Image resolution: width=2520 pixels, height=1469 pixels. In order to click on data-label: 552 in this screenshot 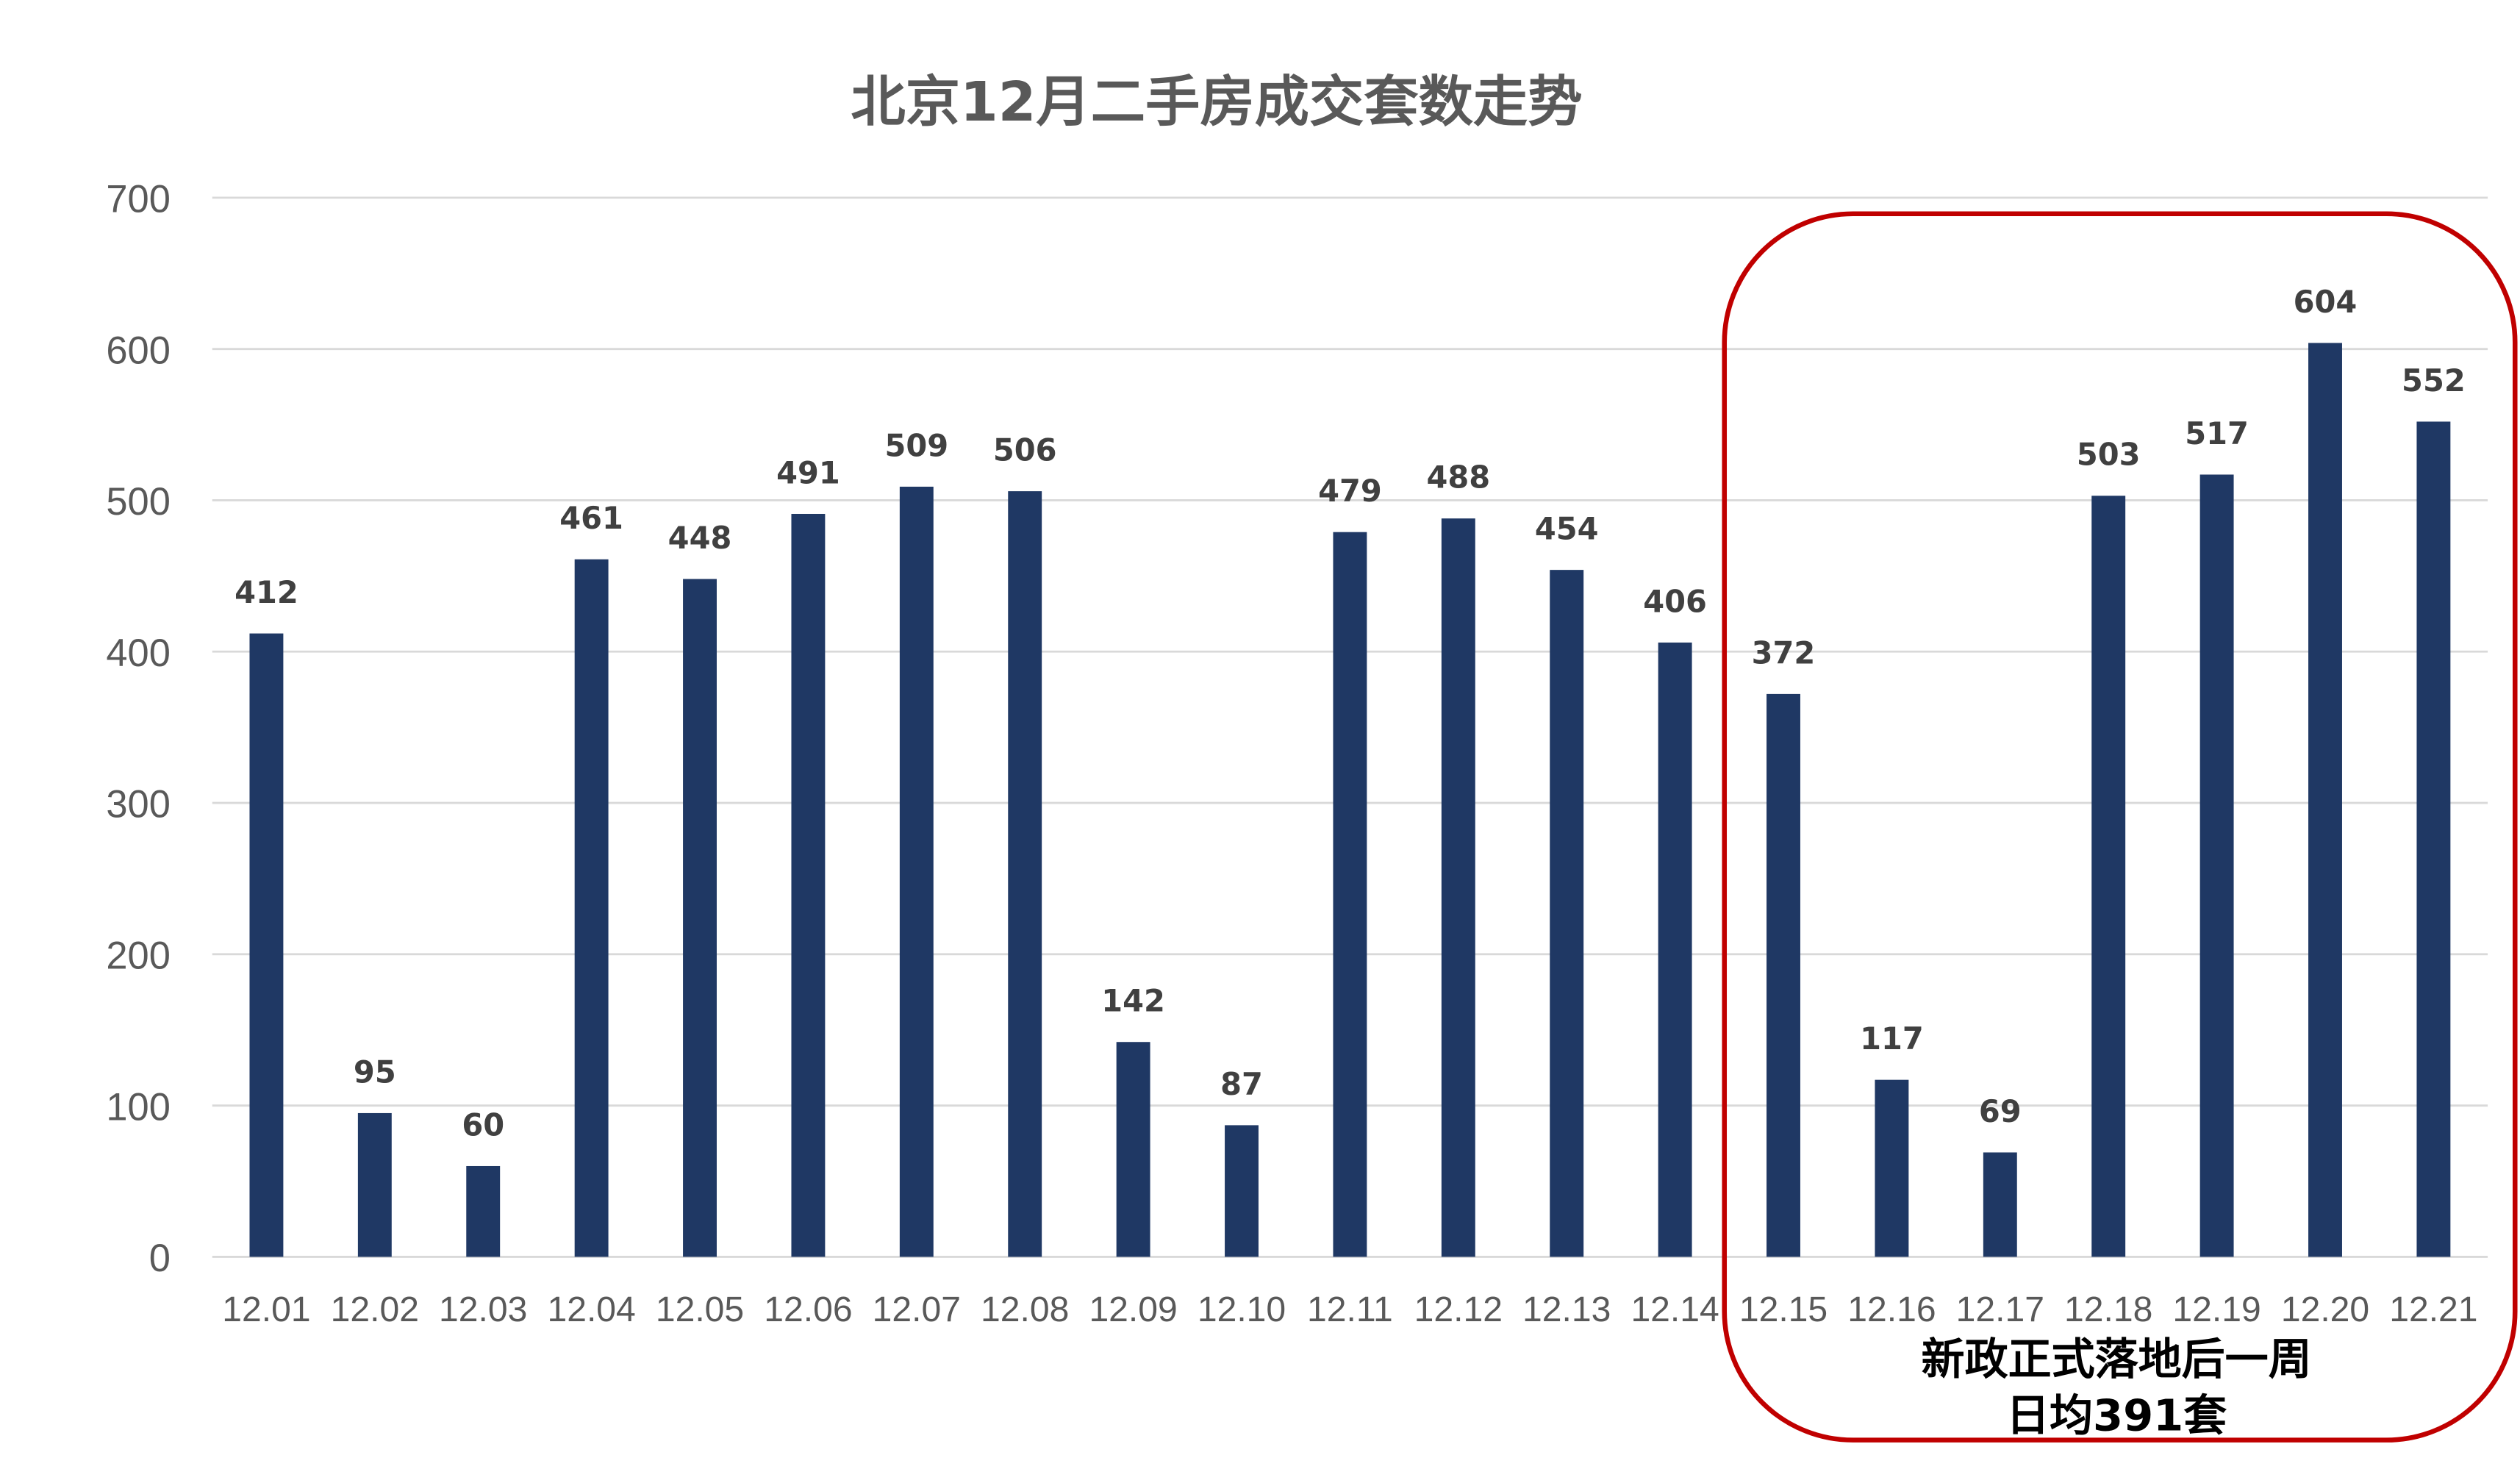, I will do `click(2434, 380)`.